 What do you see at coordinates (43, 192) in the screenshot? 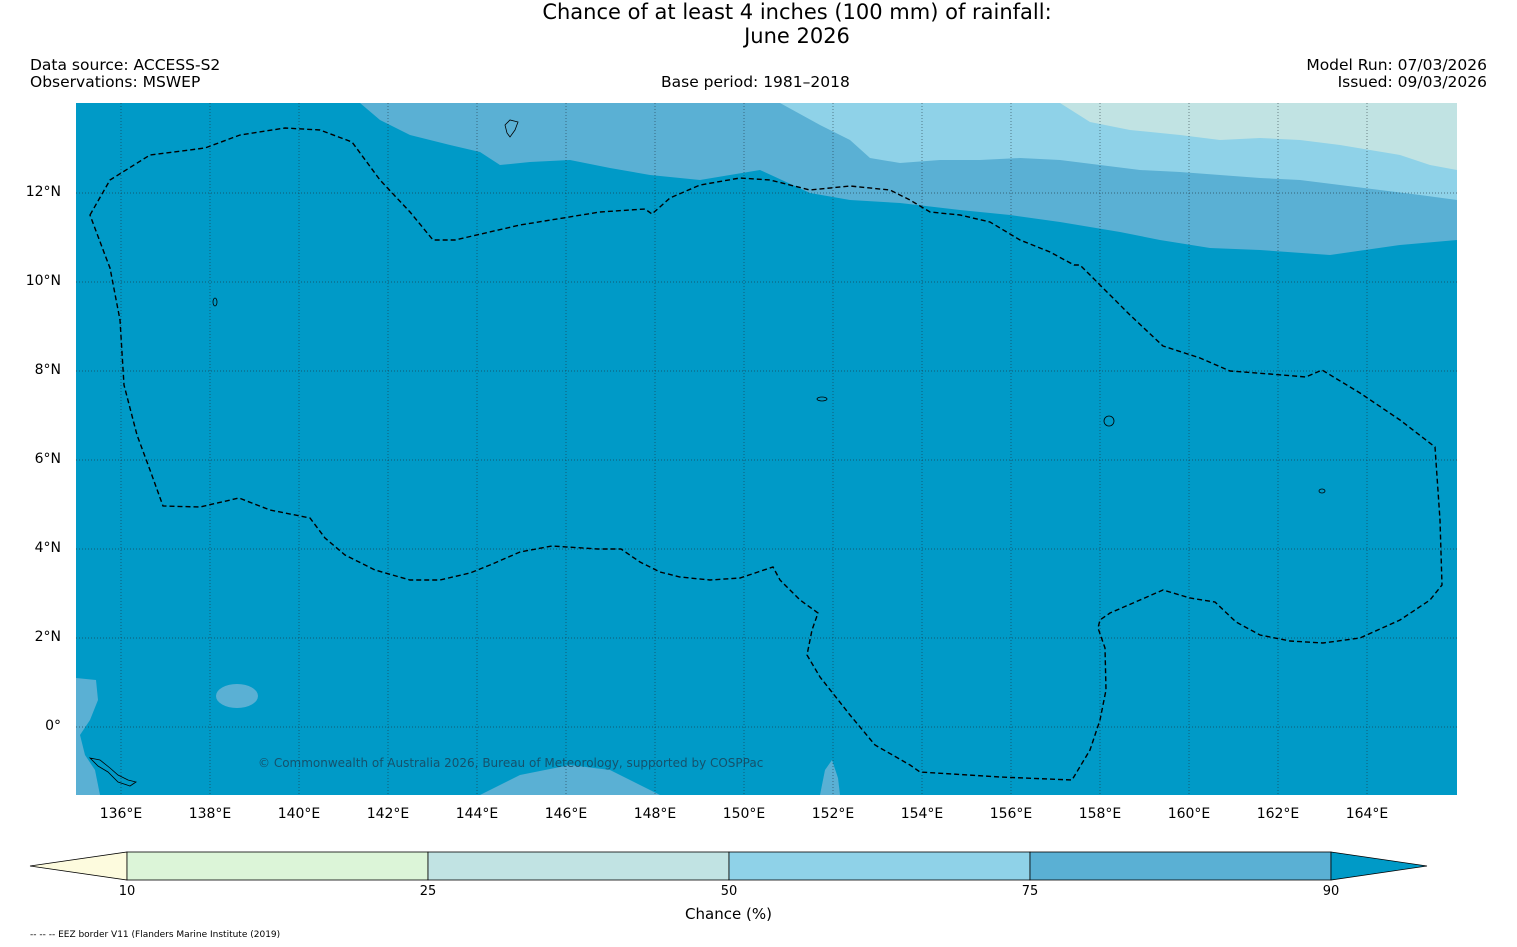
I see `lat-label: 12°N` at bounding box center [43, 192].